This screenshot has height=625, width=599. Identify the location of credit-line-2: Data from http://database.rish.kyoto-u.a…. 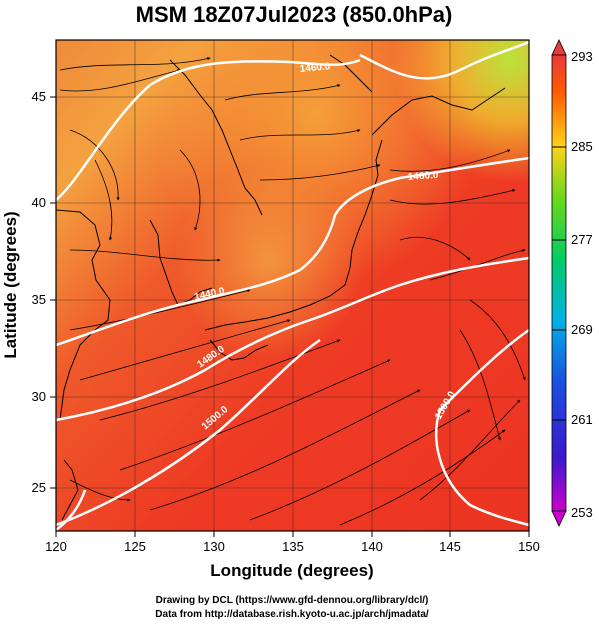
(292, 614).